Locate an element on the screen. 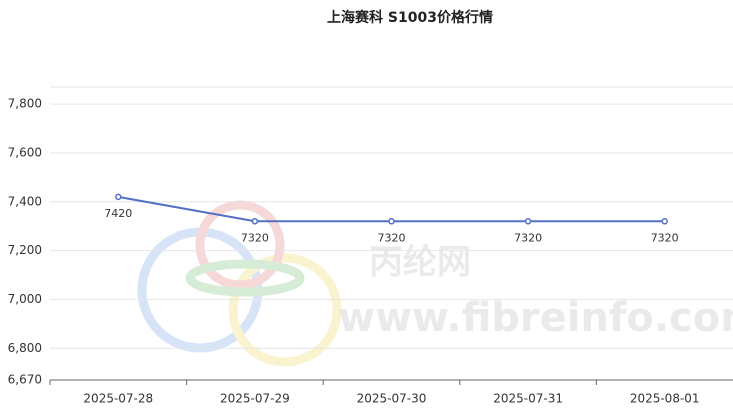 The height and width of the screenshot is (415, 733). y-tick-label: 7,400 is located at coordinates (25, 201).